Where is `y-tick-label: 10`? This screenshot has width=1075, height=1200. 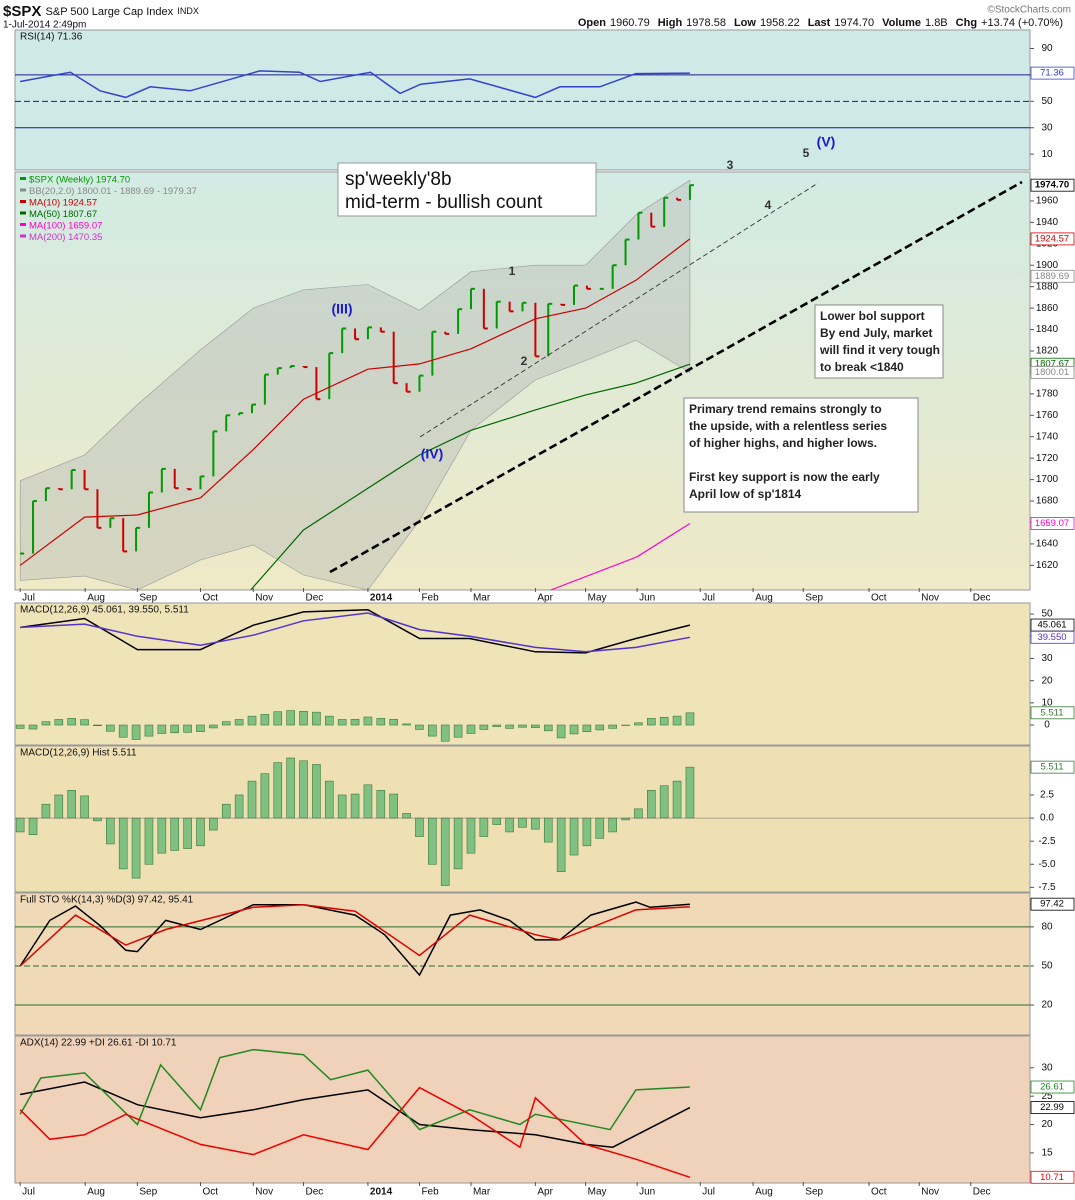 y-tick-label: 10 is located at coordinates (1047, 702).